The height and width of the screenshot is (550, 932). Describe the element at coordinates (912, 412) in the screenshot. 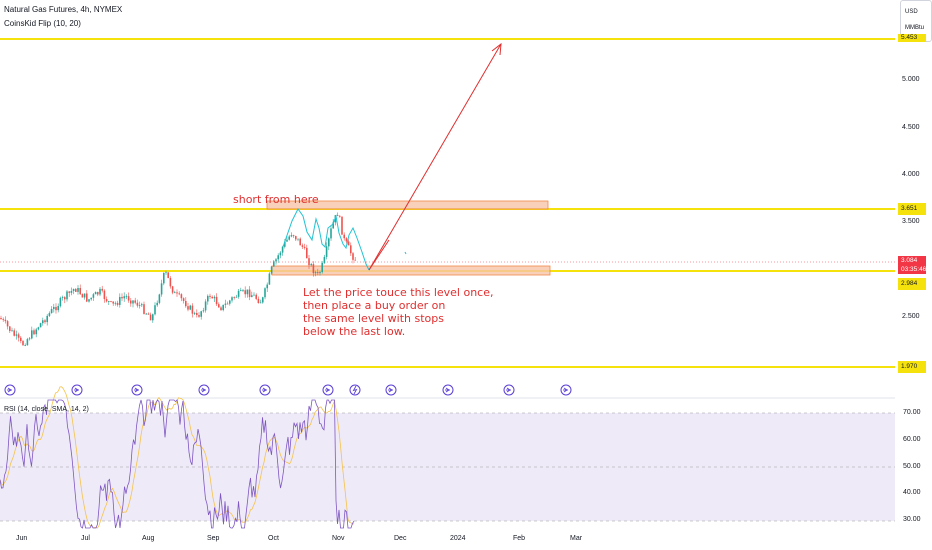

I see `rsi-tick: 70.00` at that location.